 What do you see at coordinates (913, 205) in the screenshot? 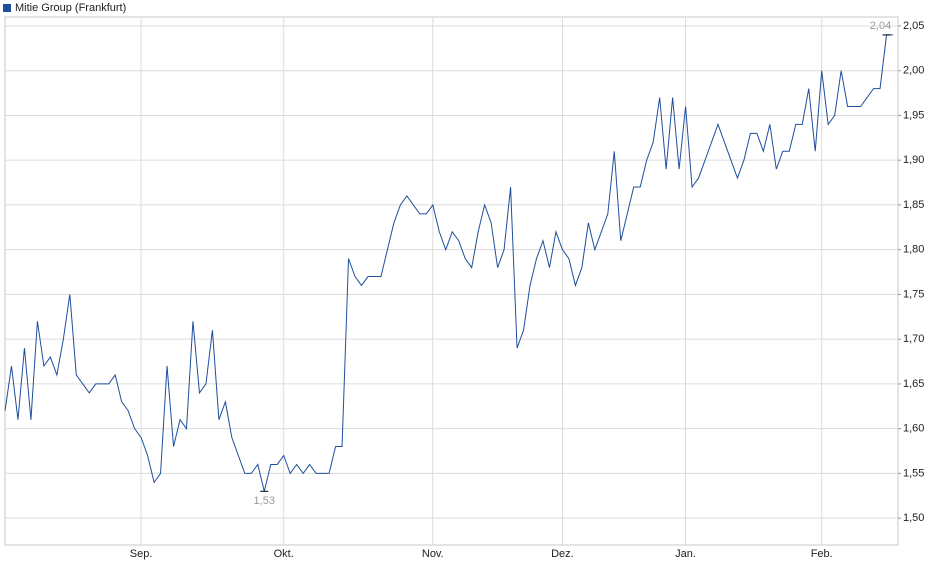
I see `y-tick-label: 1,85` at bounding box center [913, 205].